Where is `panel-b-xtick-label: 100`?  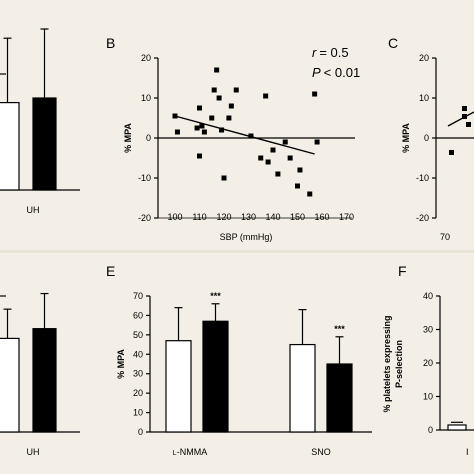
panel-b-xtick-label: 100 is located at coordinates (174, 217).